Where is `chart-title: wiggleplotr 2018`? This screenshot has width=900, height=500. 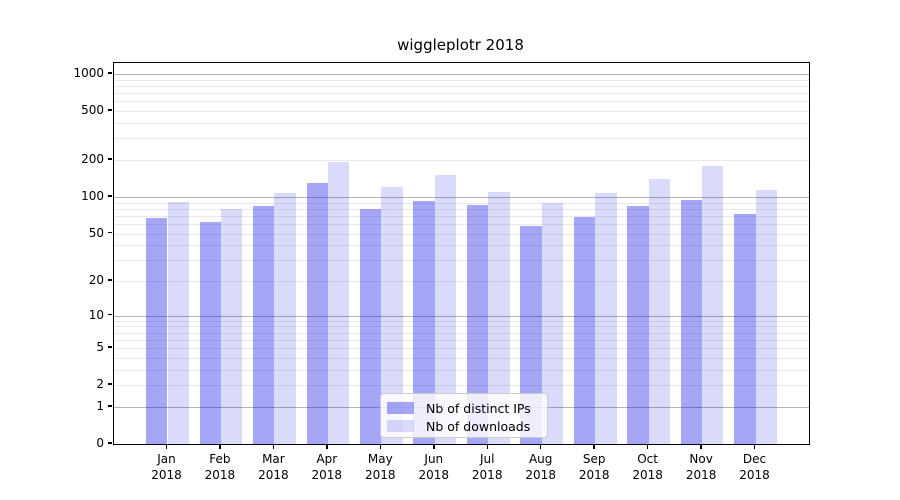
chart-title: wiggleplotr 2018 is located at coordinates (460, 45).